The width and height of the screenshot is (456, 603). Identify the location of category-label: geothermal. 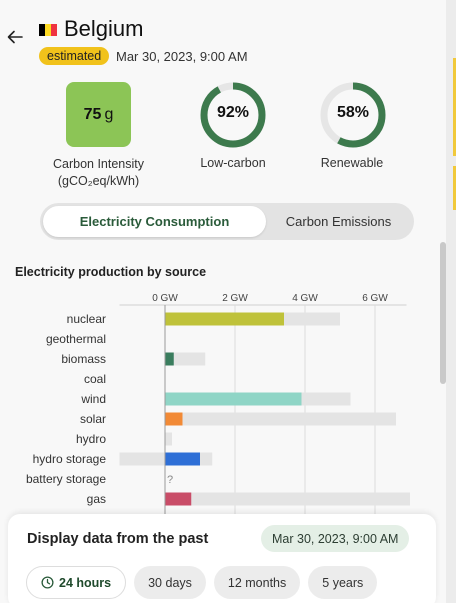
(76, 339).